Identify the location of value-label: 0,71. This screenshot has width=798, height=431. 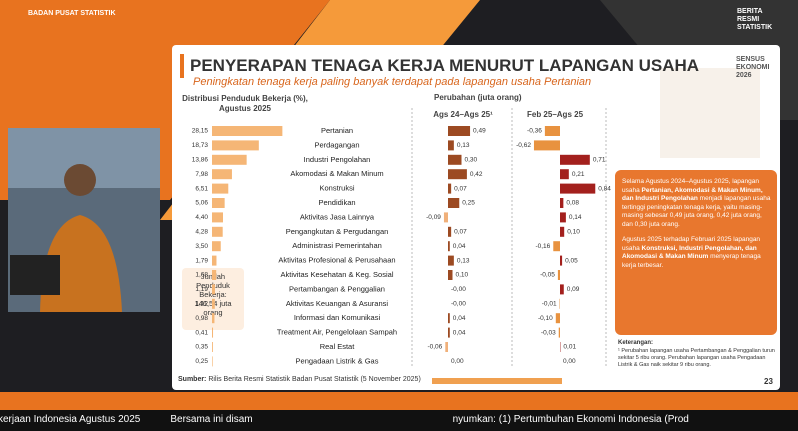
(599, 160).